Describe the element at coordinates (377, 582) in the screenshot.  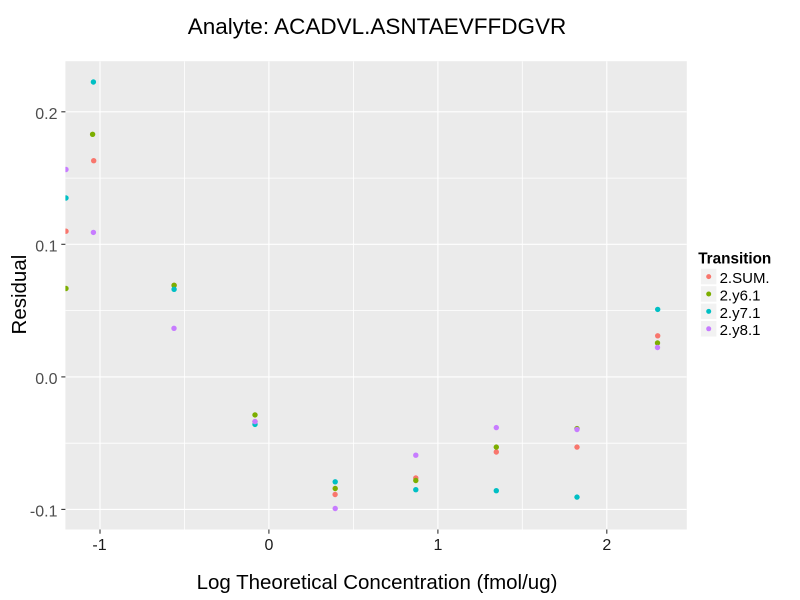
I see `svg-text:Log Theoretical Concentration: Log Theoretical Concentration (fmol/ug)` at that location.